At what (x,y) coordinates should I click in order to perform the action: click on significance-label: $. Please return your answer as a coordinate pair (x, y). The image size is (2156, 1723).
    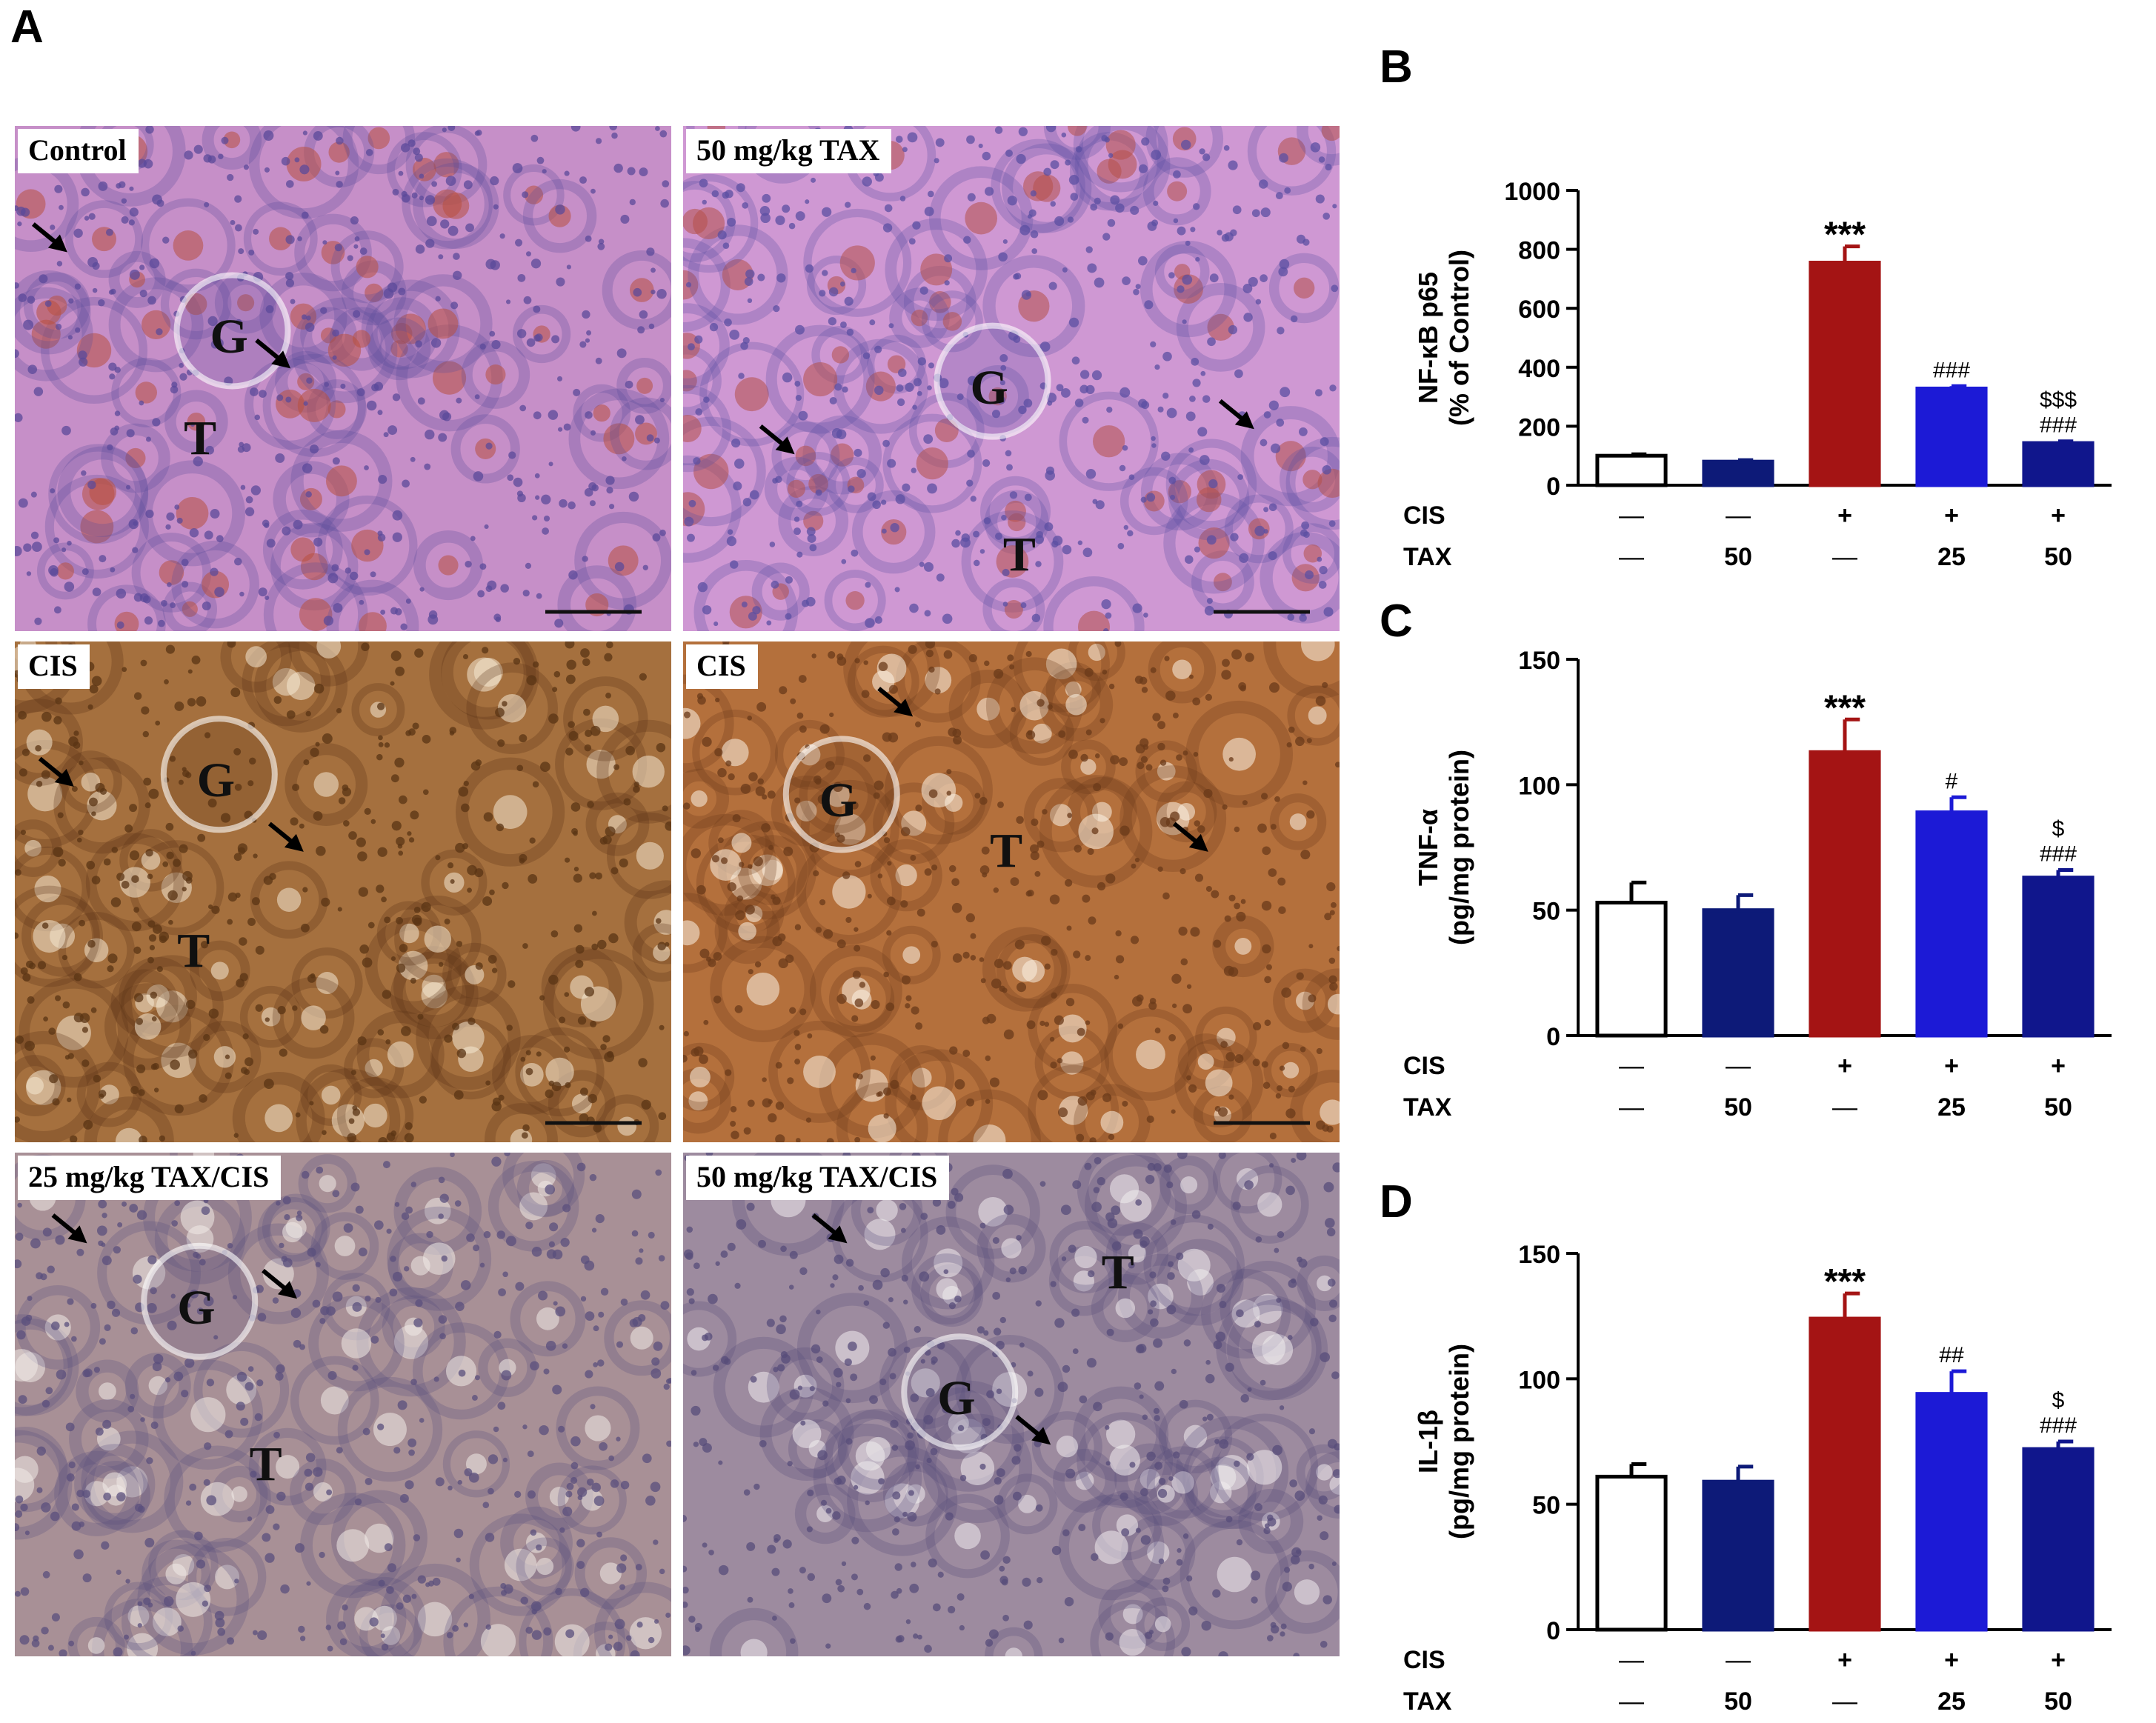
    Looking at the image, I should click on (2058, 828).